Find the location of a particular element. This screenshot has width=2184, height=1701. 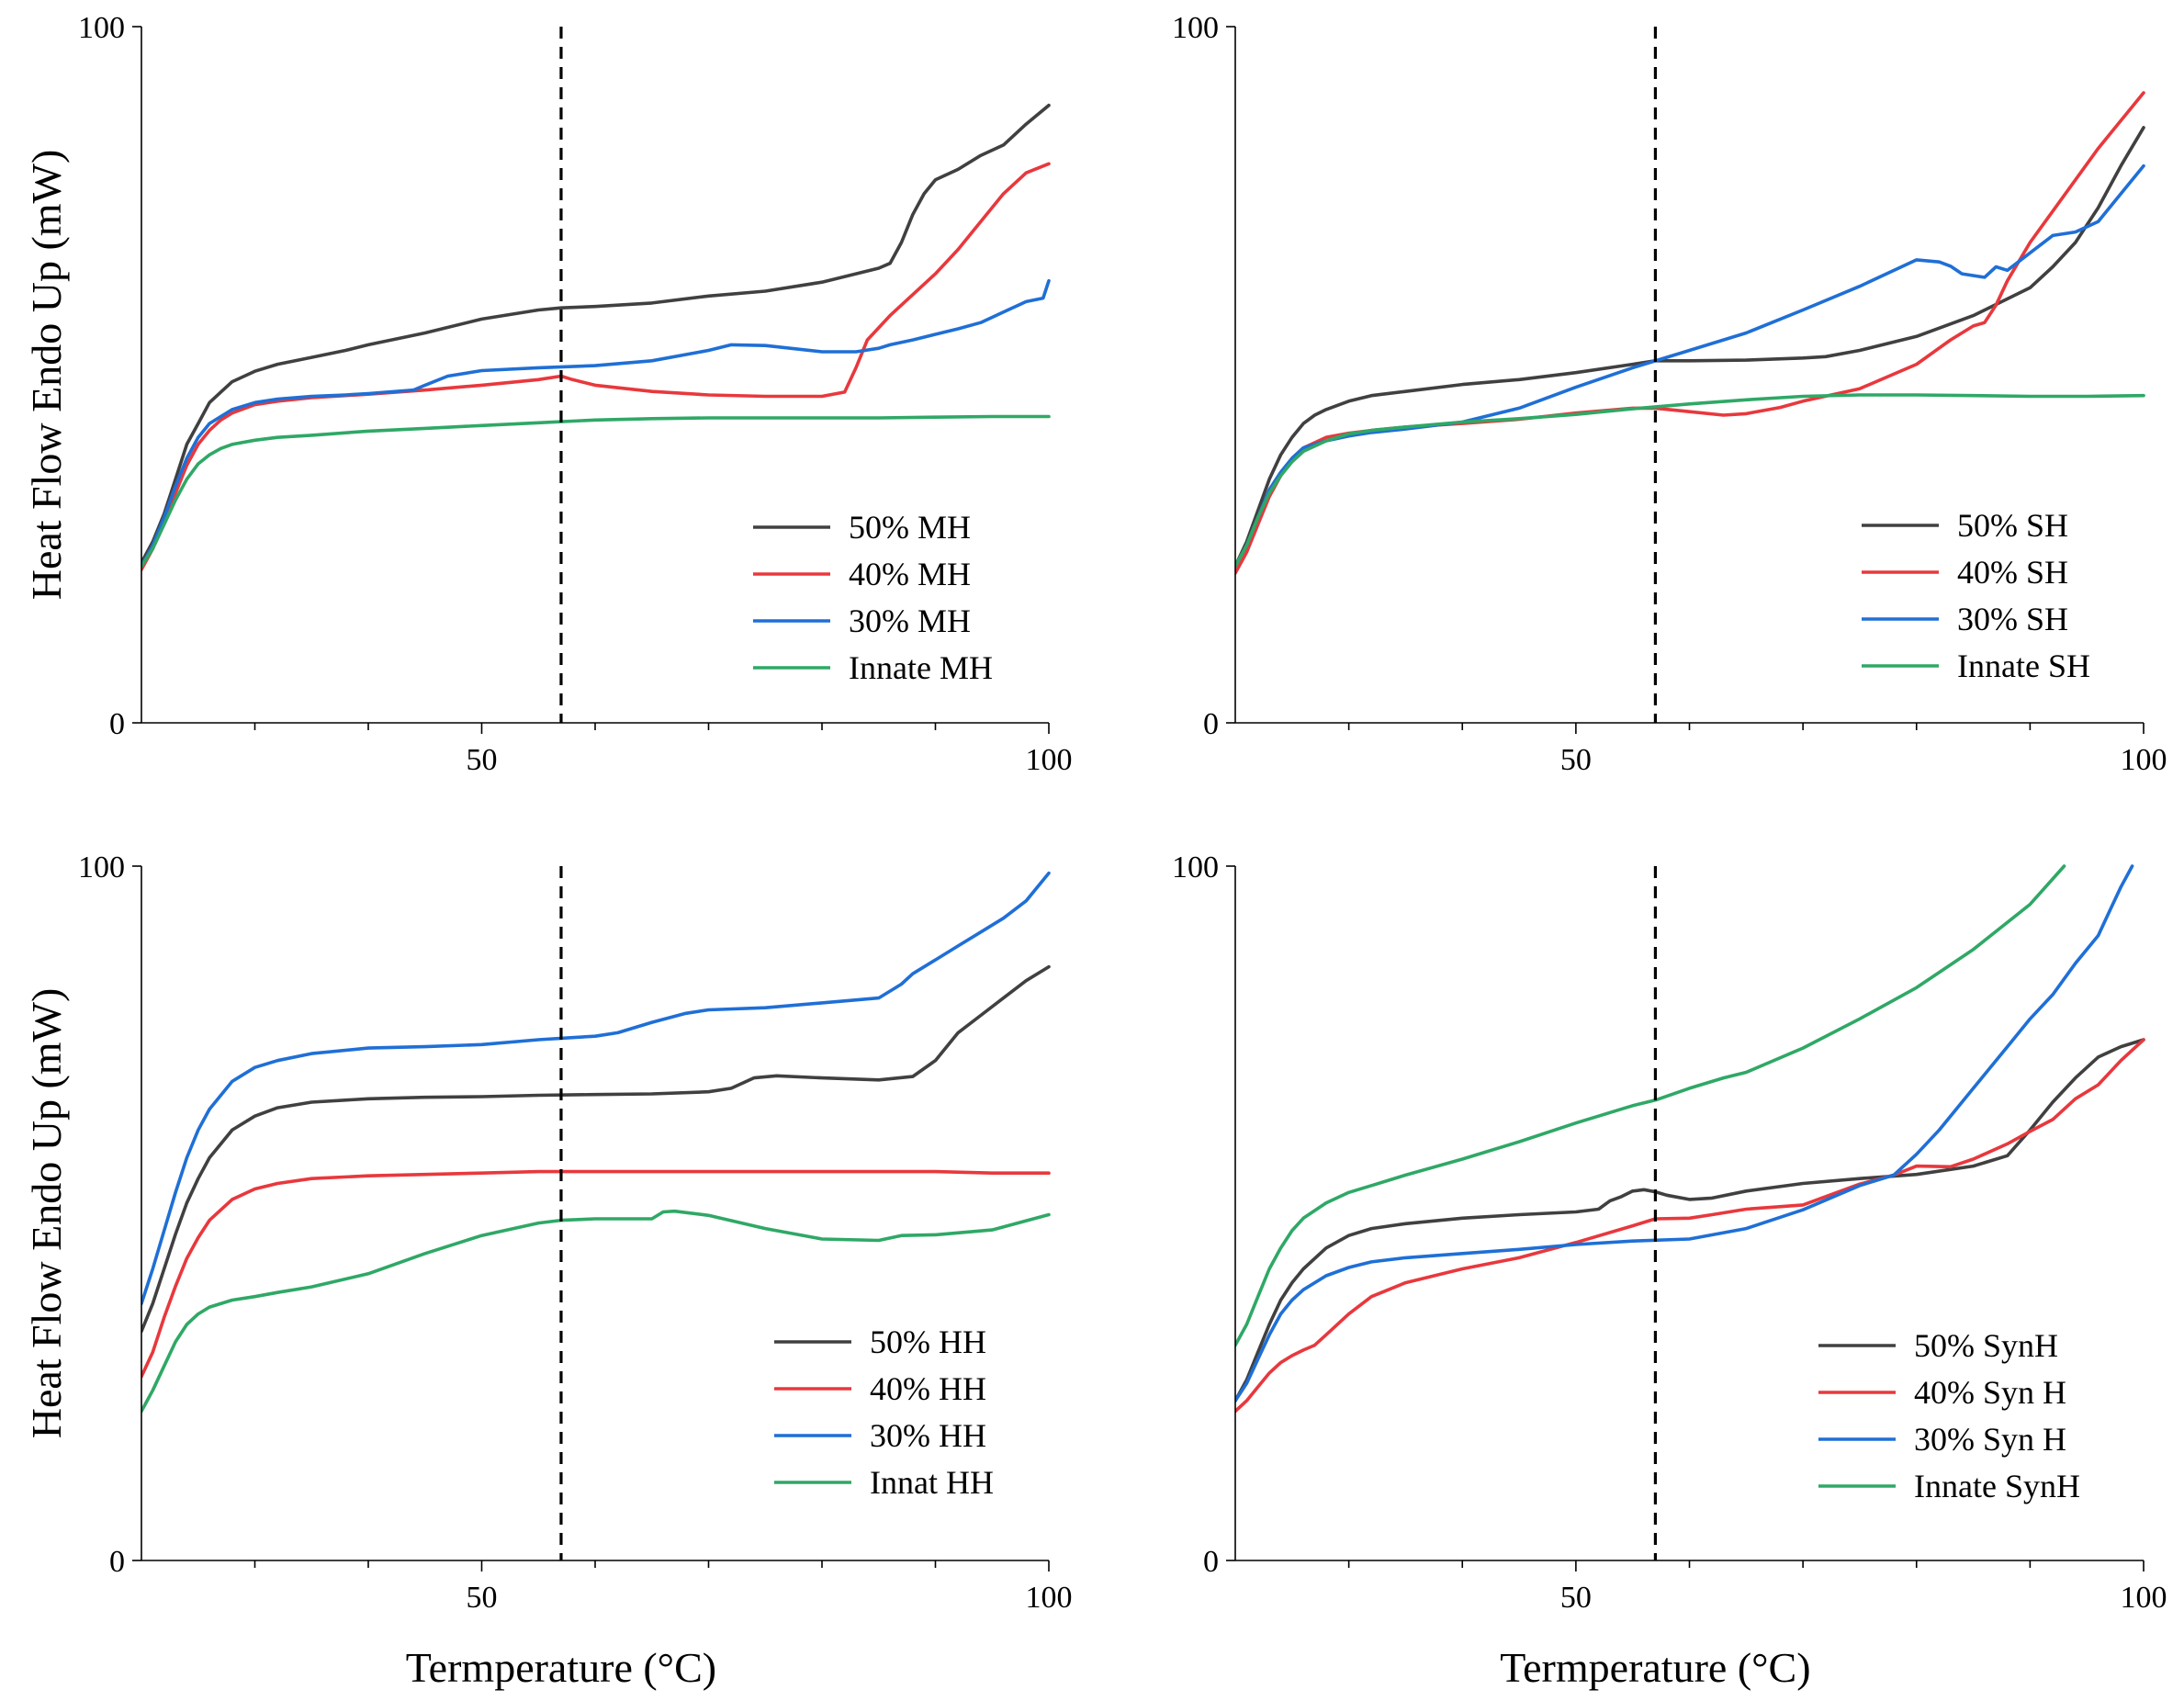

series-line-innate-sh is located at coordinates (1690, 481).